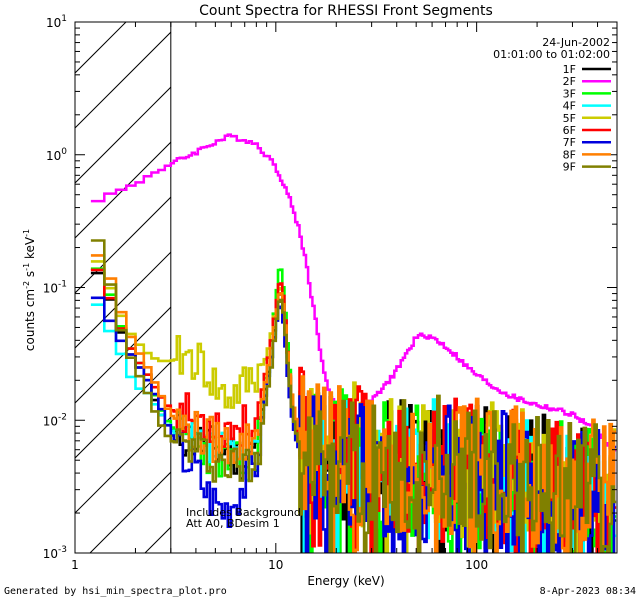 This screenshot has width=640, height=600. Describe the element at coordinates (569, 81) in the screenshot. I see `legend-label-2f: 2F` at that location.